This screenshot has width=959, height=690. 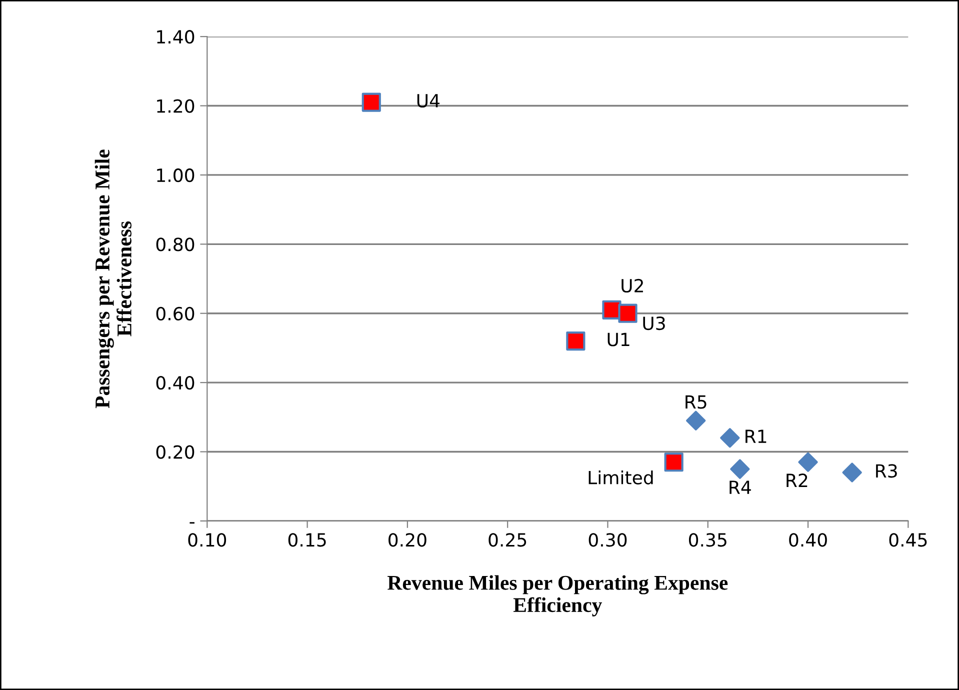 What do you see at coordinates (175, 175) in the screenshot?
I see `y-tick-label: 1.00` at bounding box center [175, 175].